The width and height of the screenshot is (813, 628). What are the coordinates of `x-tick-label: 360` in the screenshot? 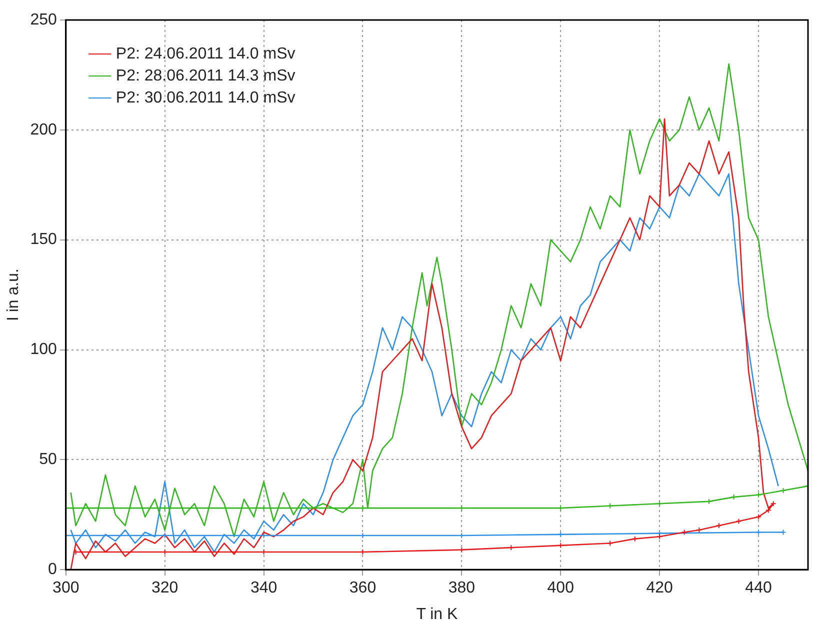 It's located at (362, 588).